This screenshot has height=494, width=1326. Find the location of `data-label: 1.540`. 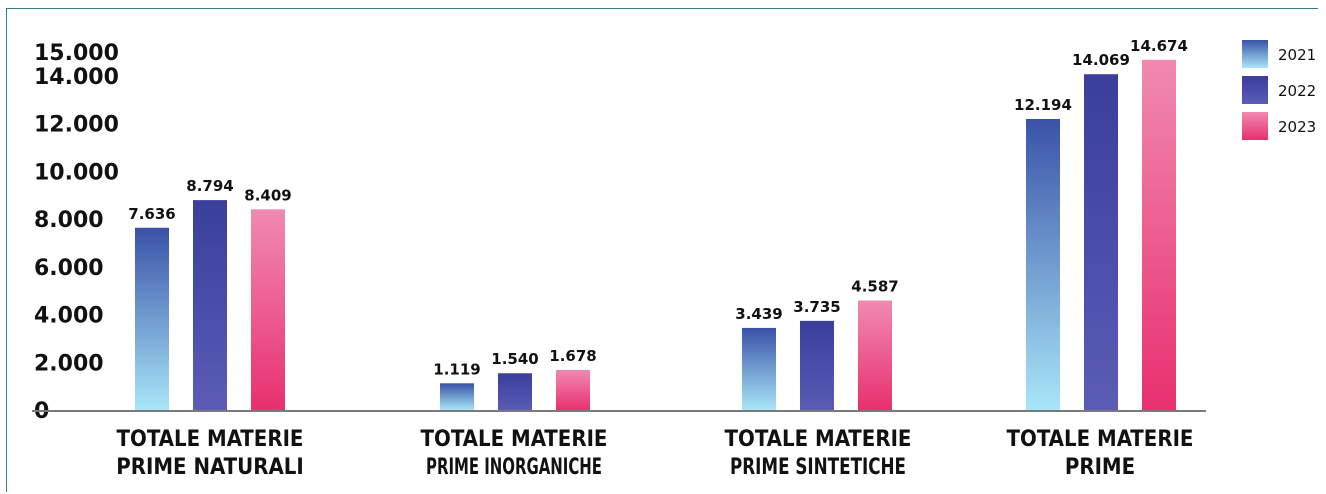

data-label: 1.540 is located at coordinates (514, 359).